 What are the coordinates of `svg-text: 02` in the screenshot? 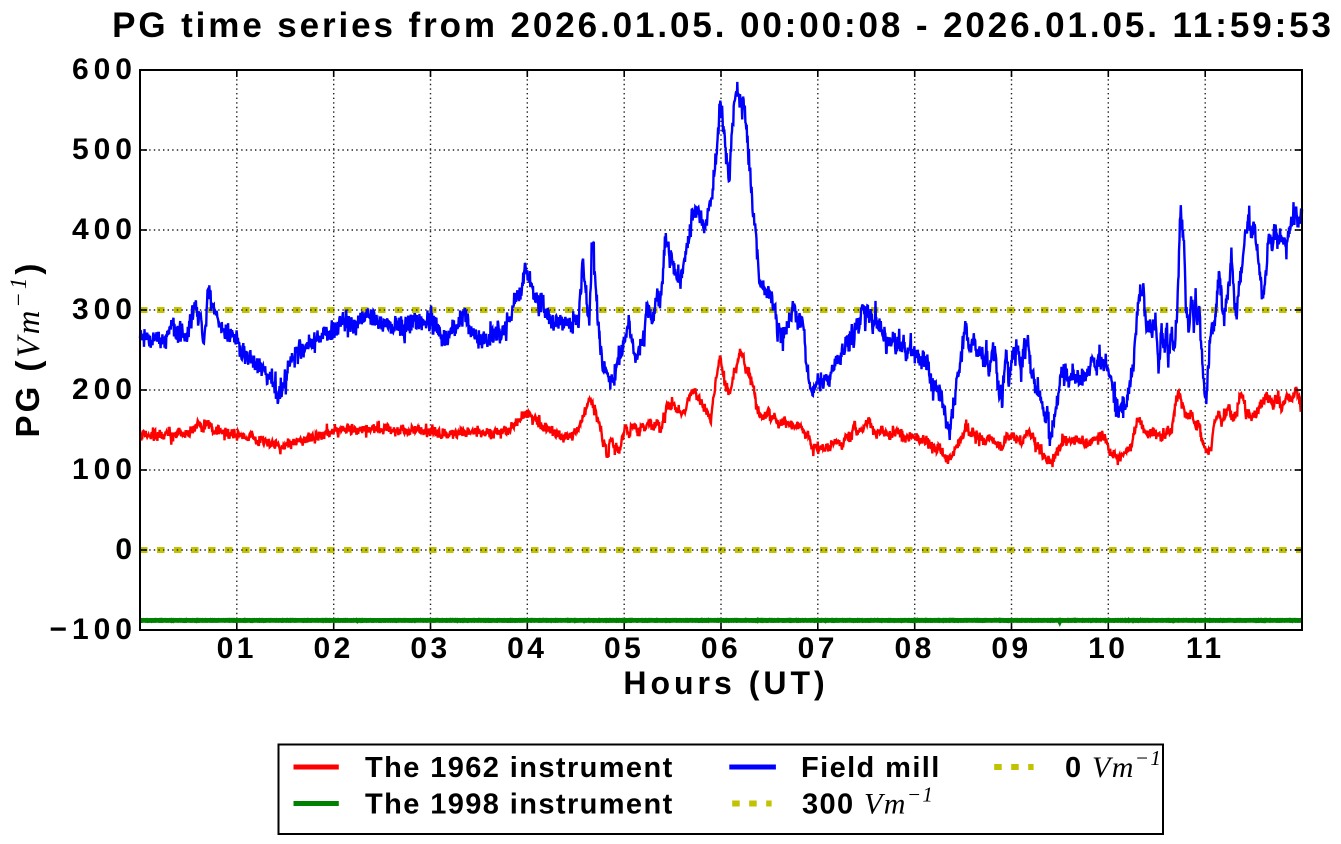 It's located at (334, 648).